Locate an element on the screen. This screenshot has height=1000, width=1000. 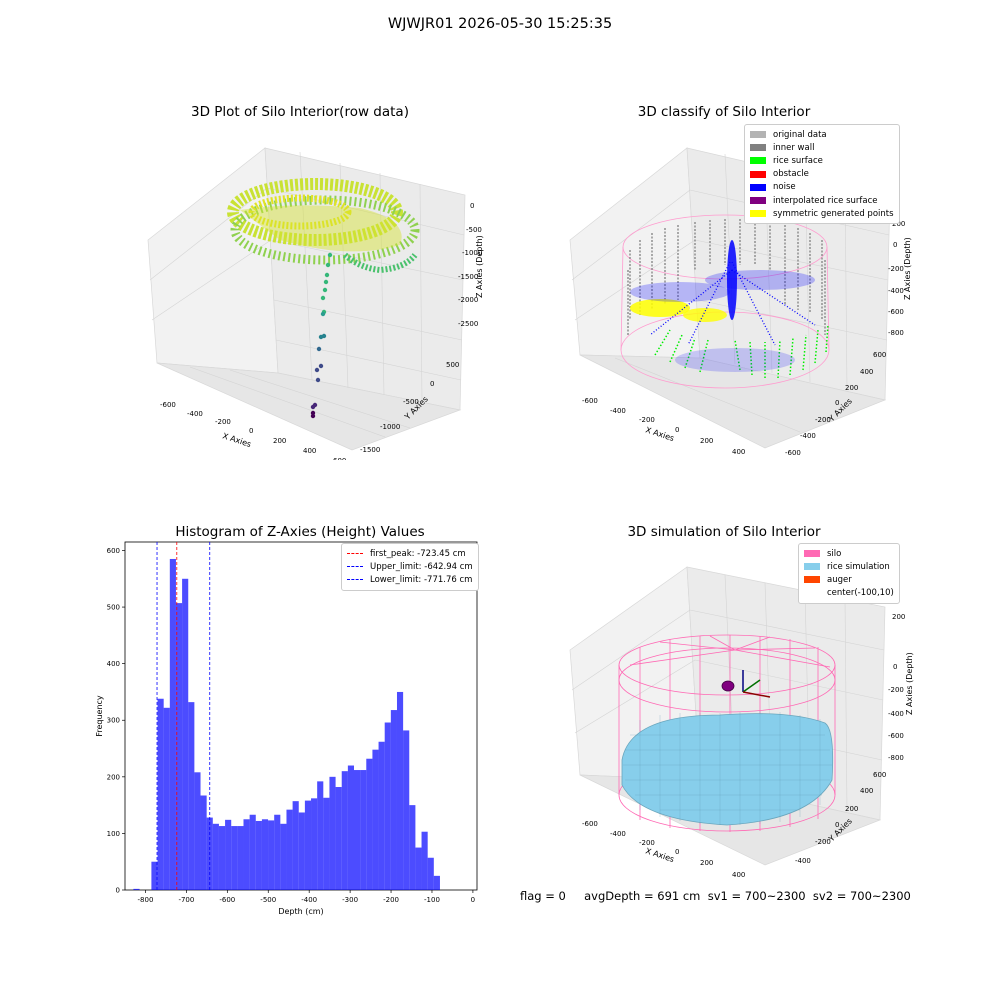
classify-plot-title: 3D classify of Silo Interior is located at coordinates (724, 112).